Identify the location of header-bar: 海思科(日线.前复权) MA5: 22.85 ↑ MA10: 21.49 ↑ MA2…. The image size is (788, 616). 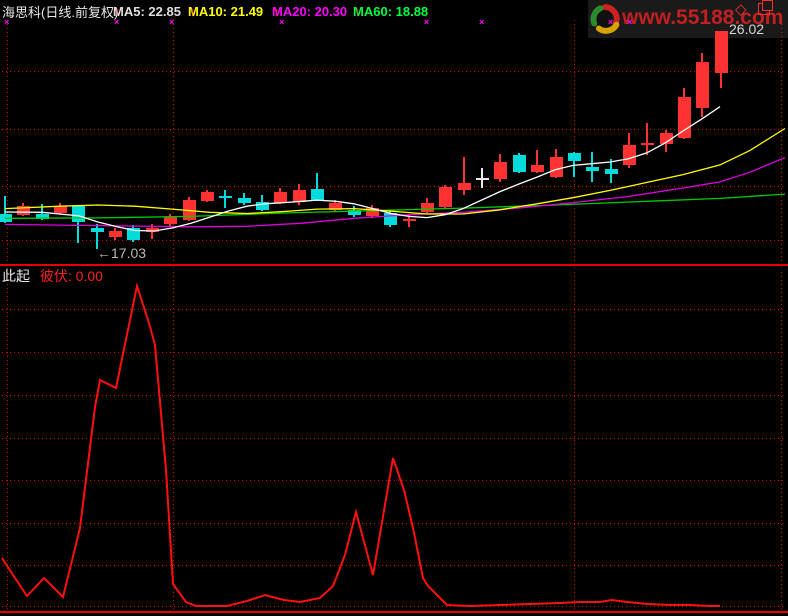
(215, 12).